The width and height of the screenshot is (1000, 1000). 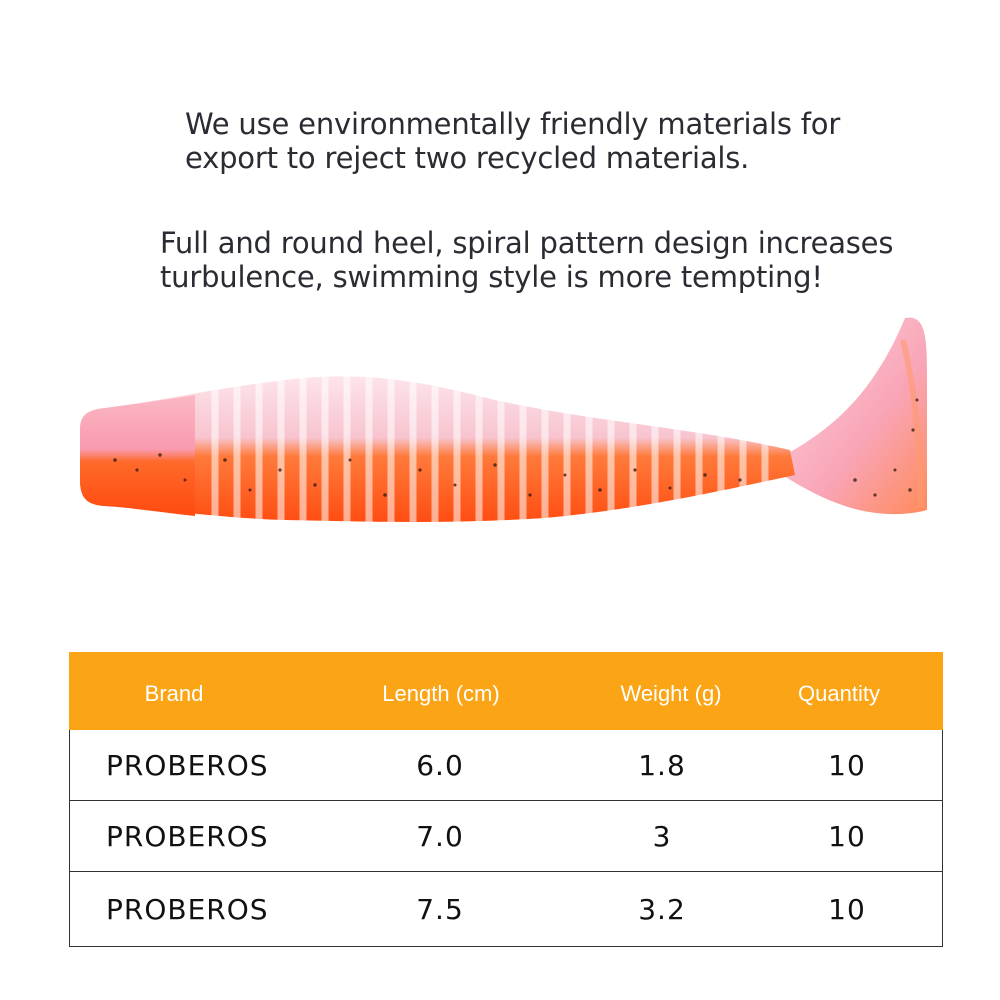 What do you see at coordinates (506, 836) in the screenshot?
I see `table-row: PROBEROS 7.0 3 10` at bounding box center [506, 836].